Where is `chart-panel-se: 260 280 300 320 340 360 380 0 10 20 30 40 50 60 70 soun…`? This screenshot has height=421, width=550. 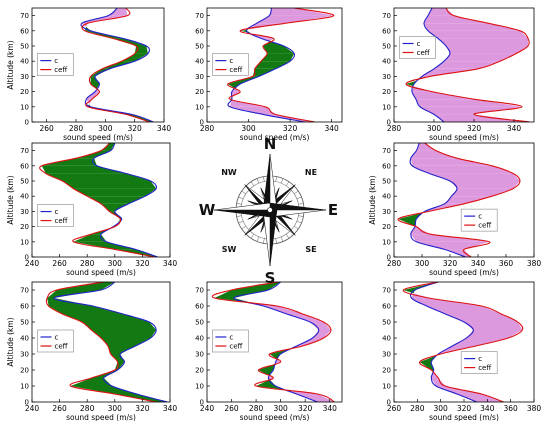 chart-panel-se: 260 280 300 320 340 360 380 0 10 20 30 40 50 60 70 soun… is located at coordinates (462, 351).